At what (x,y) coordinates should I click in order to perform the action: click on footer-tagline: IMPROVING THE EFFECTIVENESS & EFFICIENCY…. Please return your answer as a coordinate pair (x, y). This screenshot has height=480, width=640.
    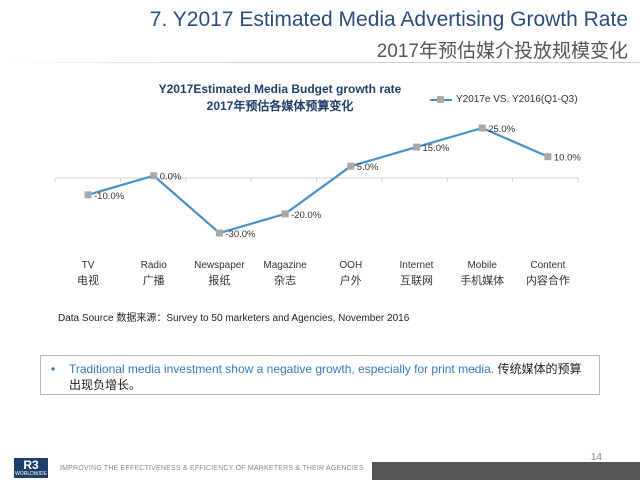
    Looking at the image, I should click on (212, 468).